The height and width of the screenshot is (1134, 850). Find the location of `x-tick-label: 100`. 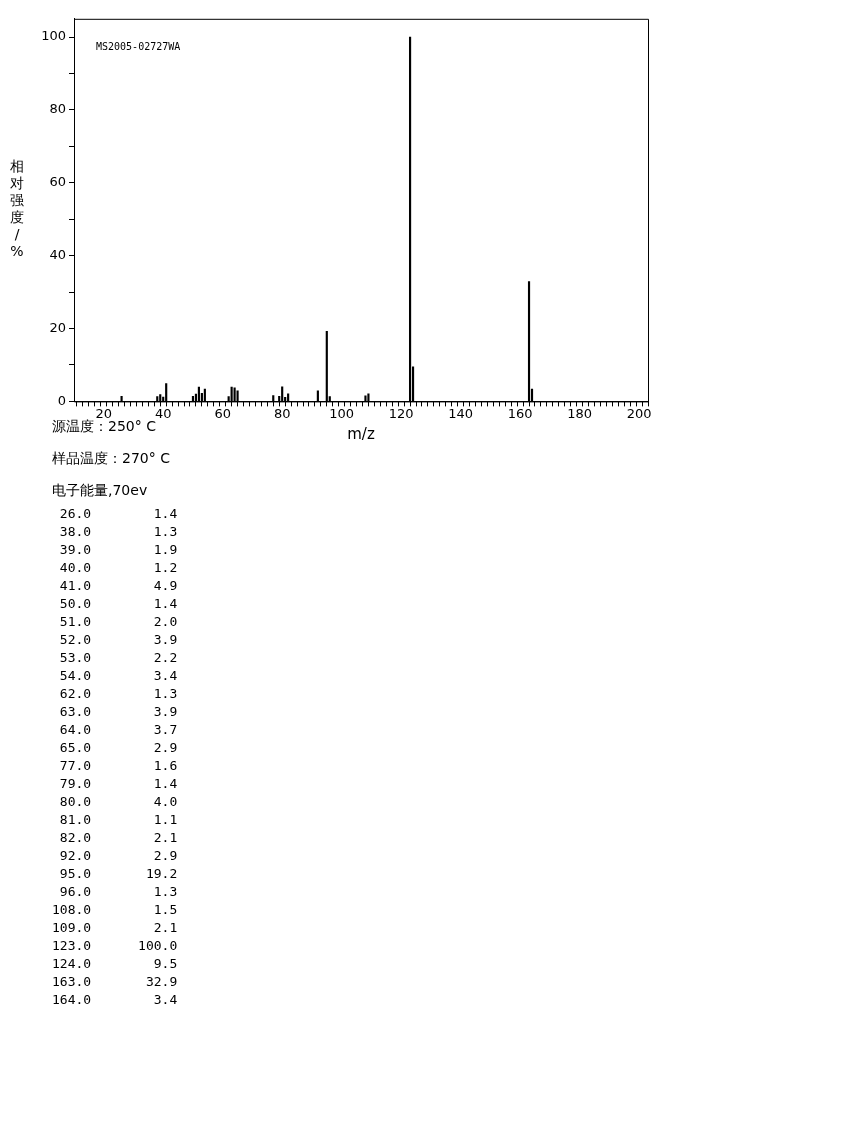

x-tick-label: 100 is located at coordinates (342, 413).